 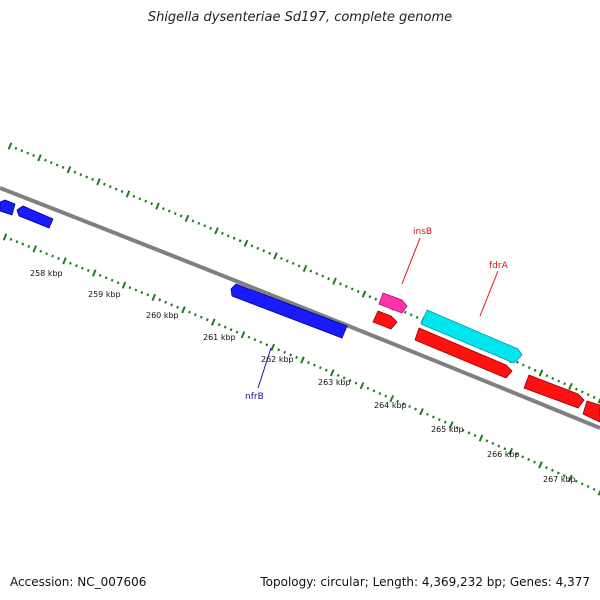 I want to click on scale-label-260: 260 kbp, so click(x=162, y=315).